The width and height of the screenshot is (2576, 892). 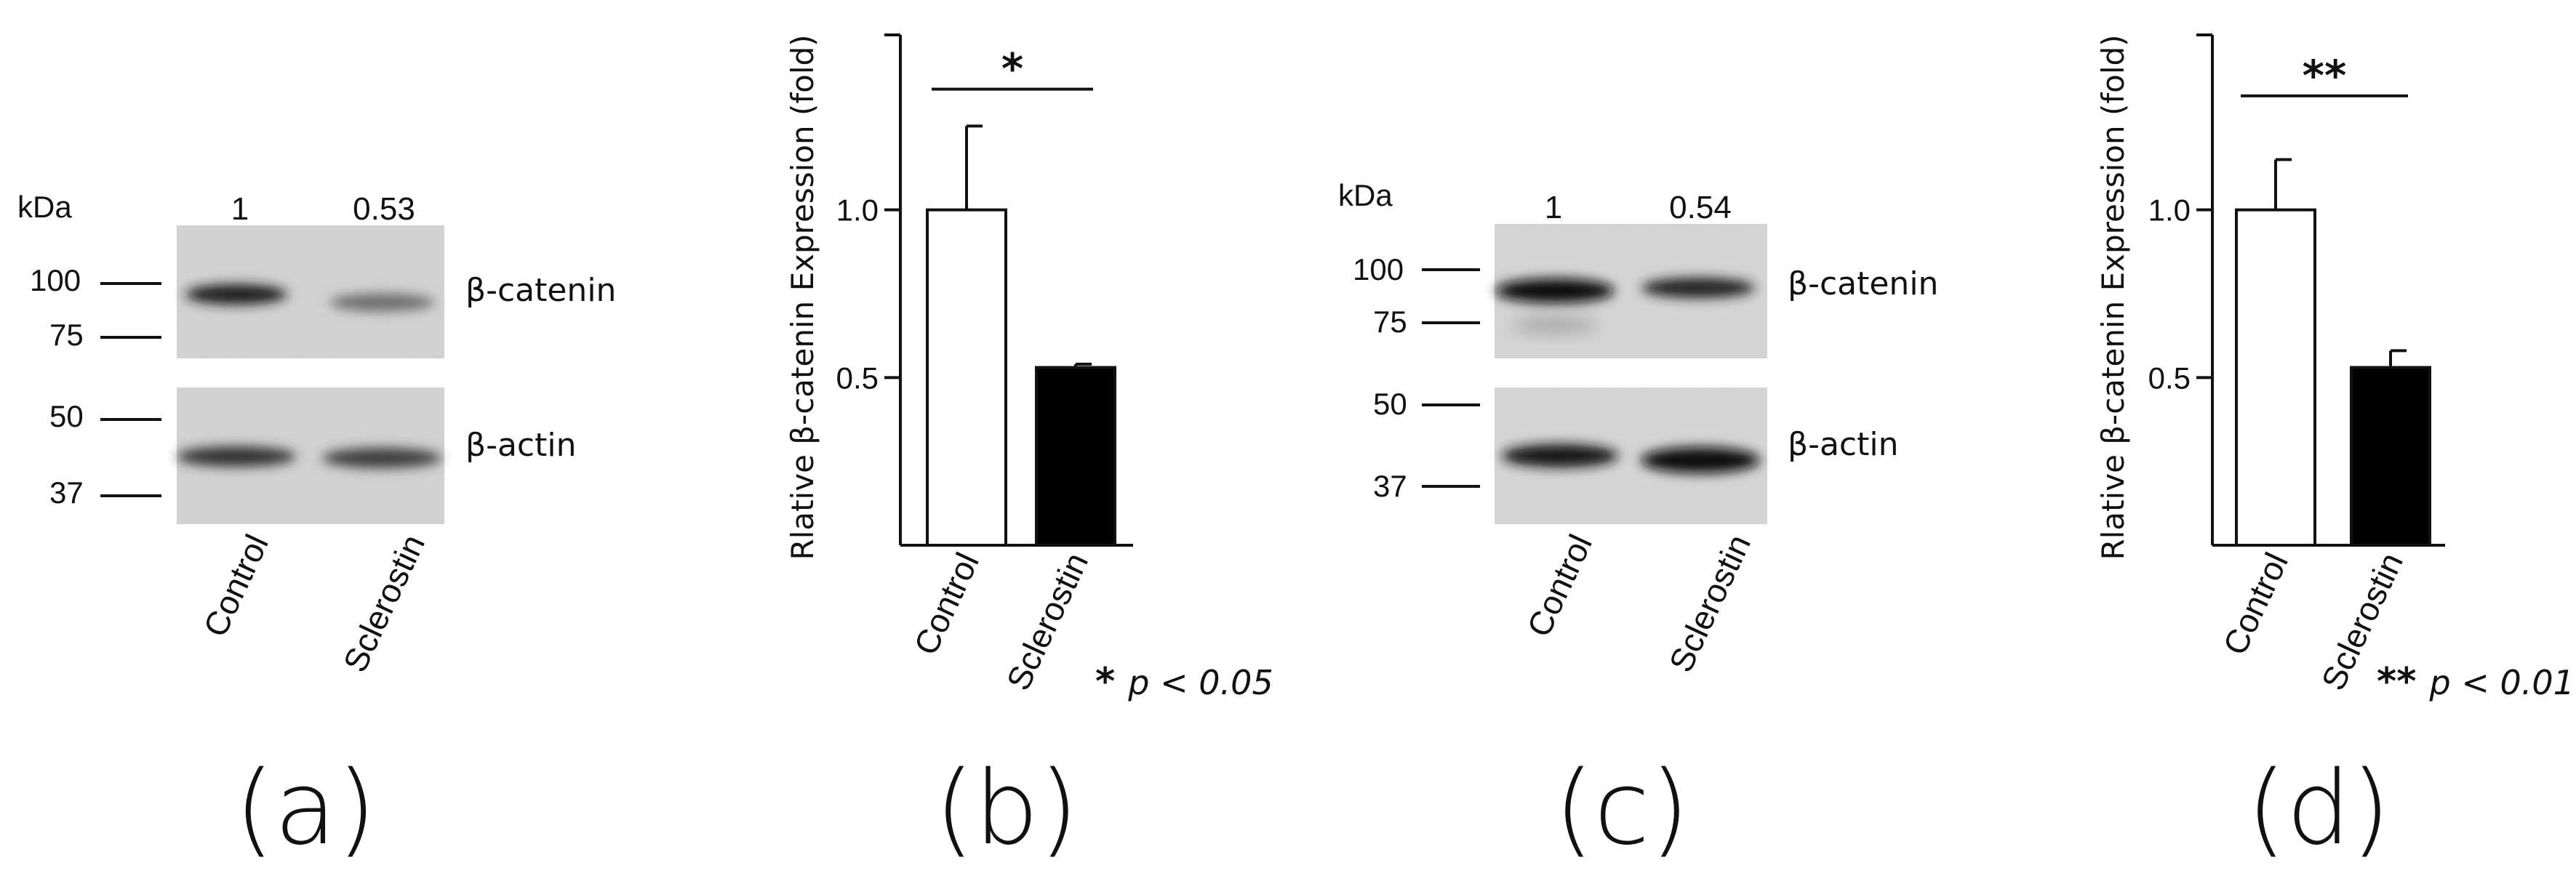 I want to click on category-label-sclerostin: Sclerostin, so click(x=1047, y=621).